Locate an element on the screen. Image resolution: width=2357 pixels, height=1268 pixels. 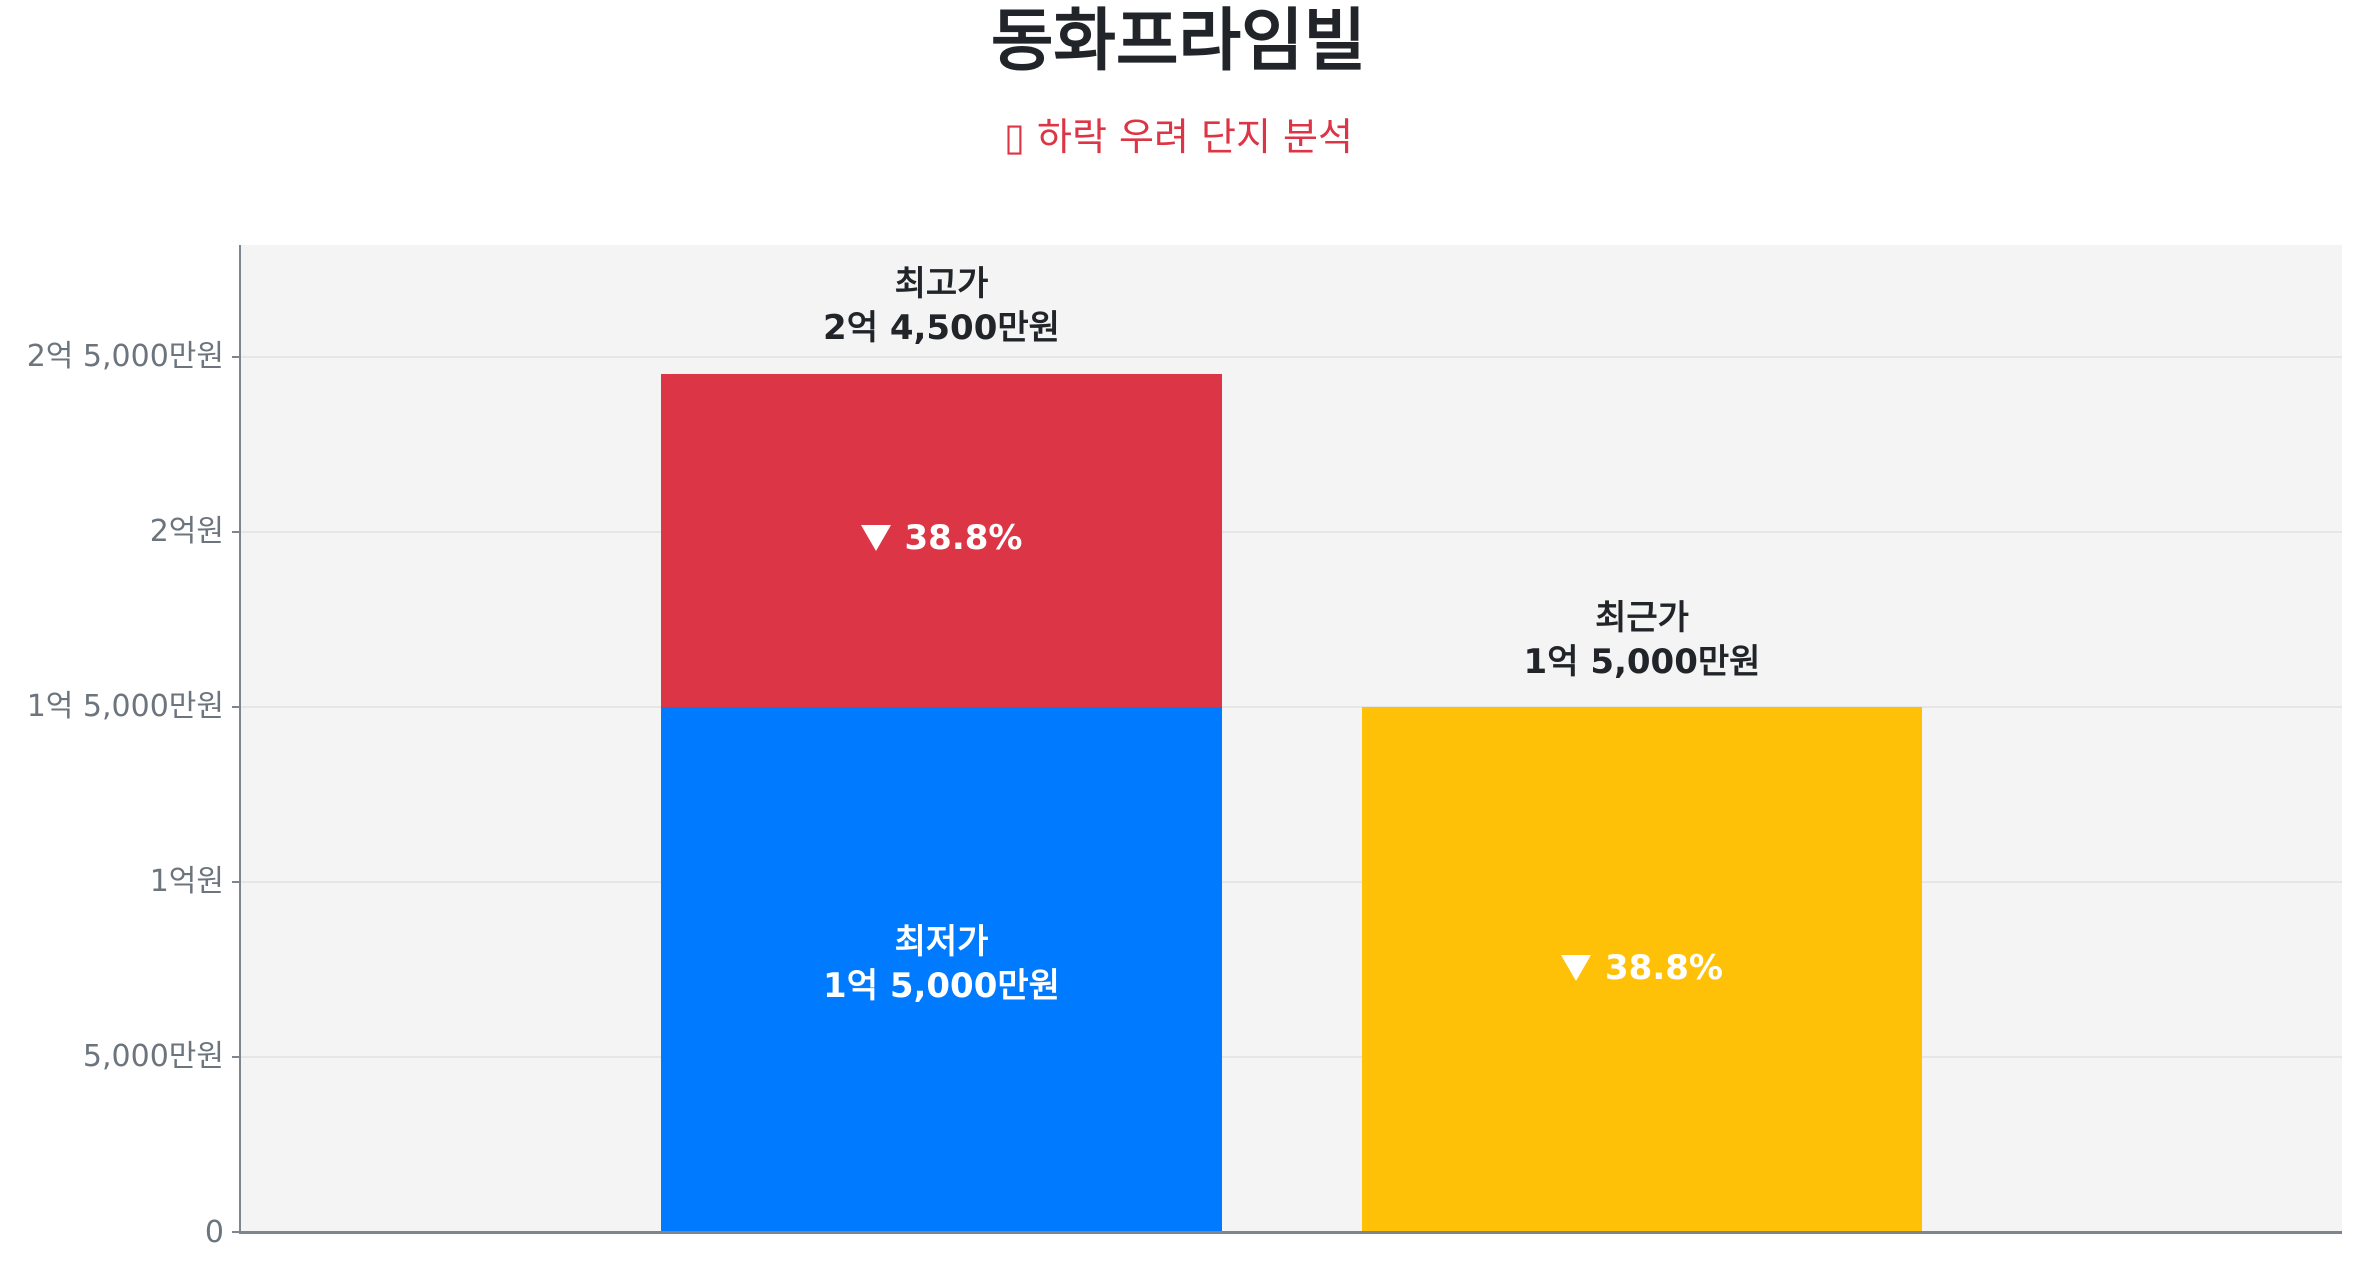
bar-recent-price is located at coordinates (1642, 969).